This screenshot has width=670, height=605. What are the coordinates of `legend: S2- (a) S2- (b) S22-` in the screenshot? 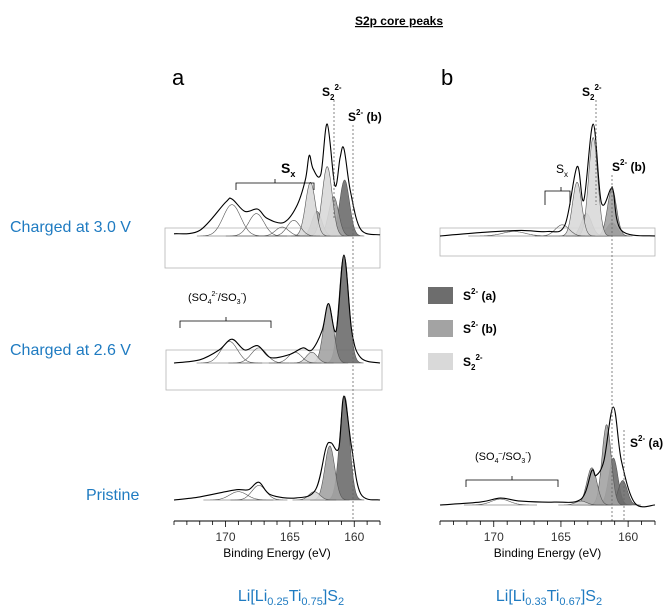 It's located at (462, 329).